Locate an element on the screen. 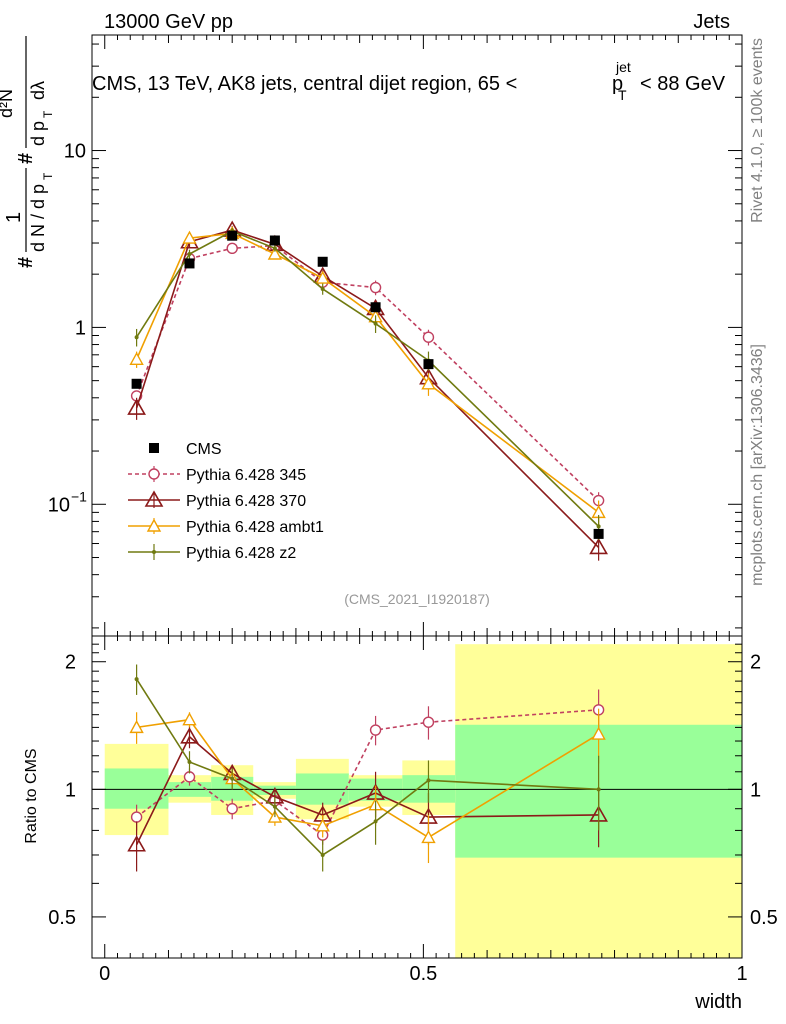 The image size is (786, 1024). legend-item-1: Pythia 6.428 345 is located at coordinates (217, 475).